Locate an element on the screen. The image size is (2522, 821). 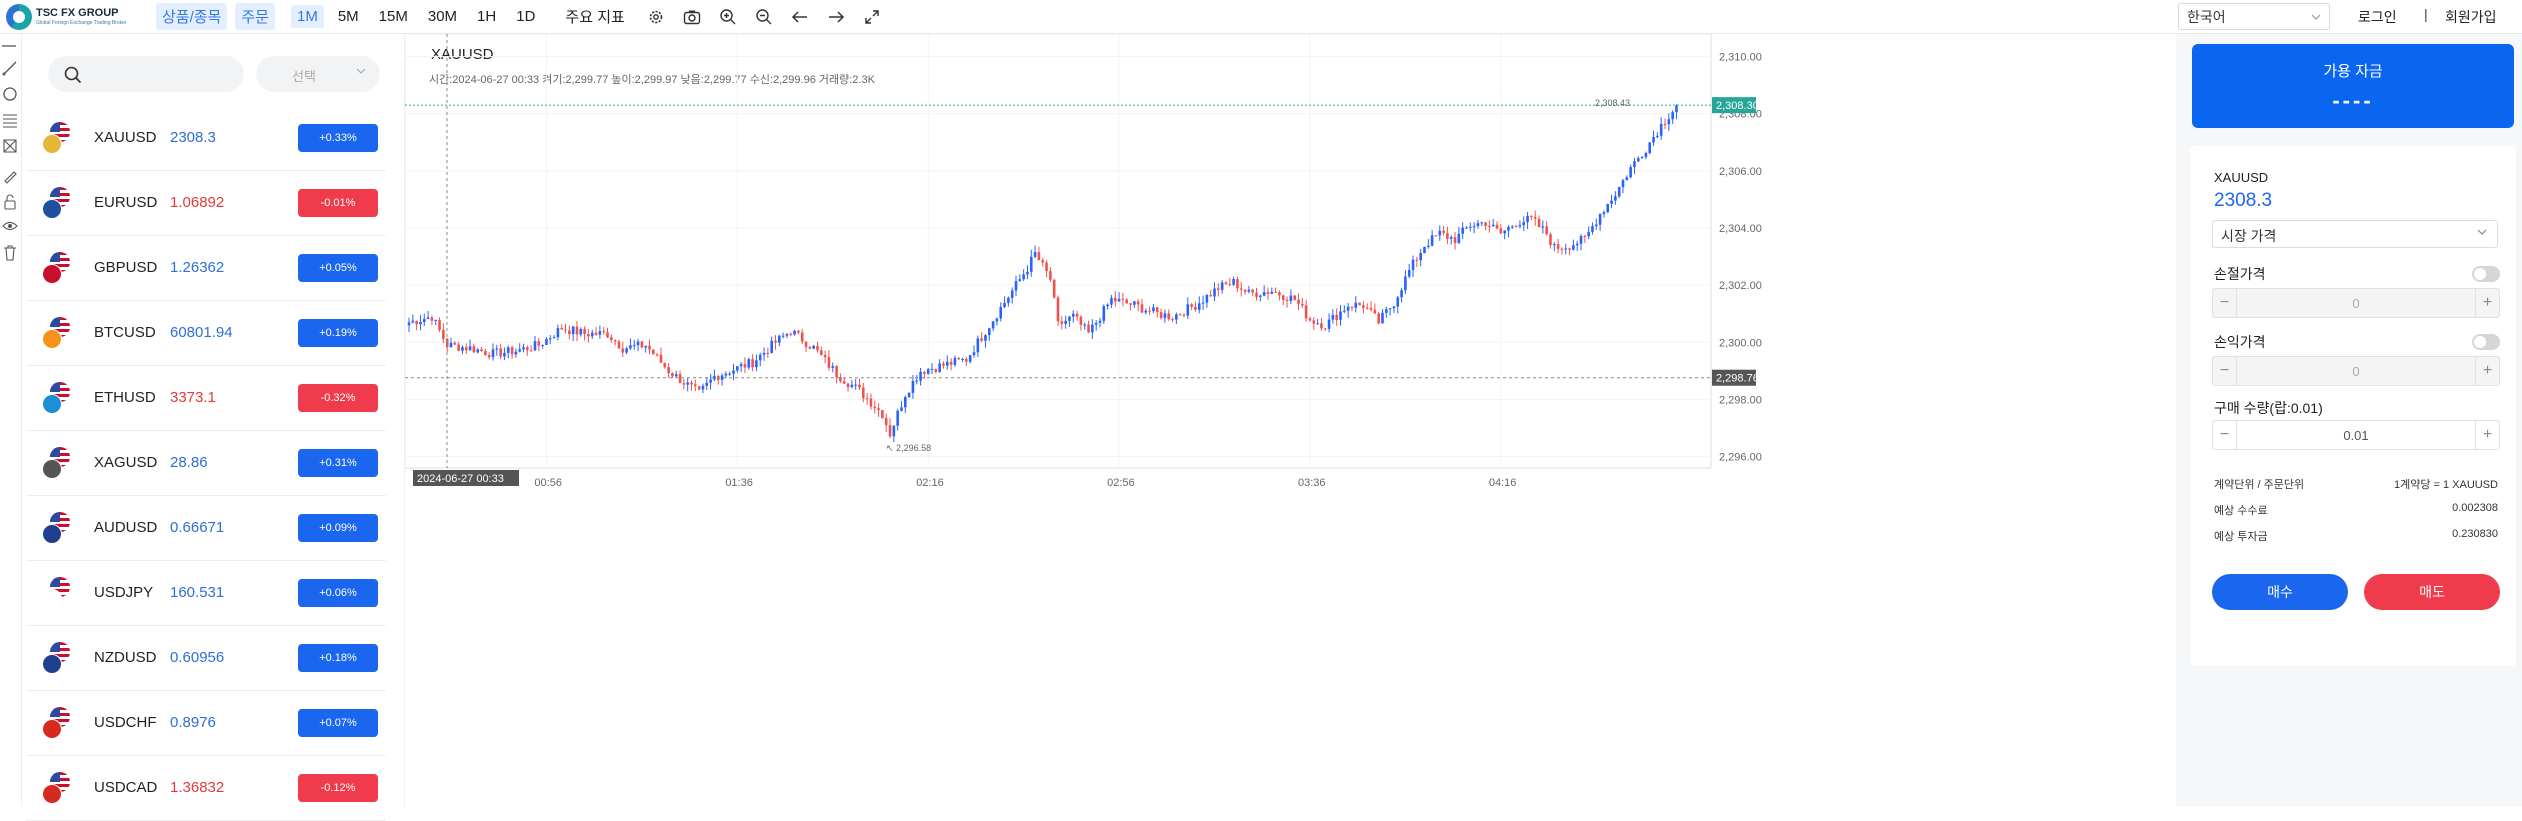
search-input is located at coordinates (146, 74).